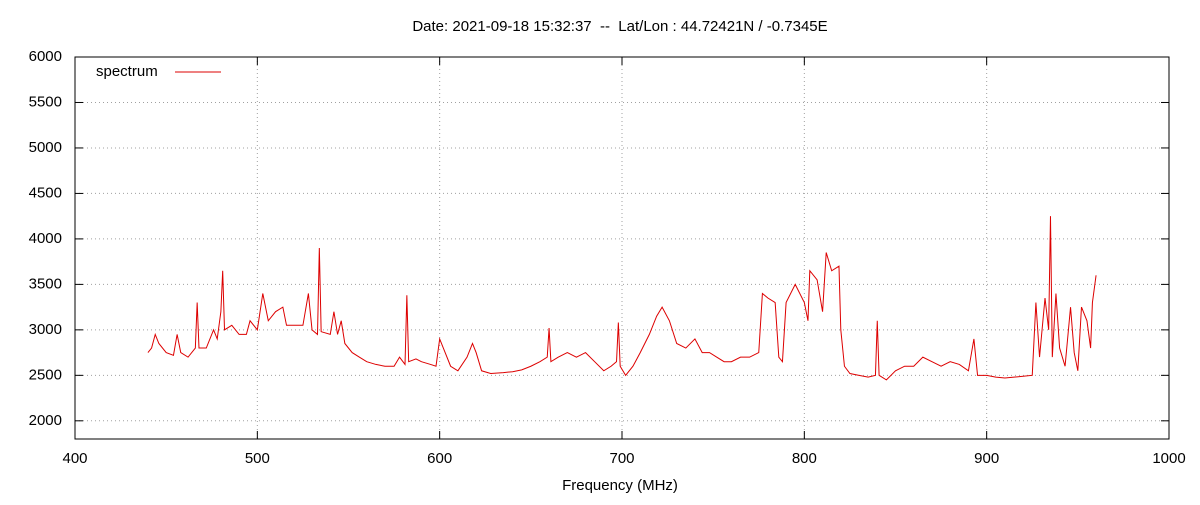  What do you see at coordinates (621, 458) in the screenshot?
I see `x-tick-label: 700` at bounding box center [621, 458].